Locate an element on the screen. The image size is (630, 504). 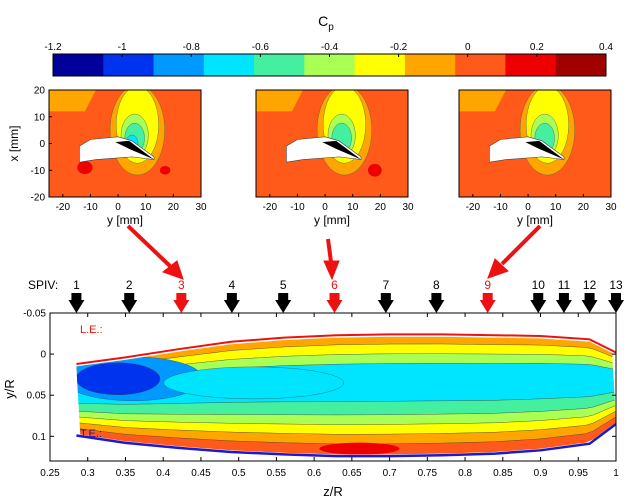
spiv-station-label: 6 is located at coordinates (334, 285).